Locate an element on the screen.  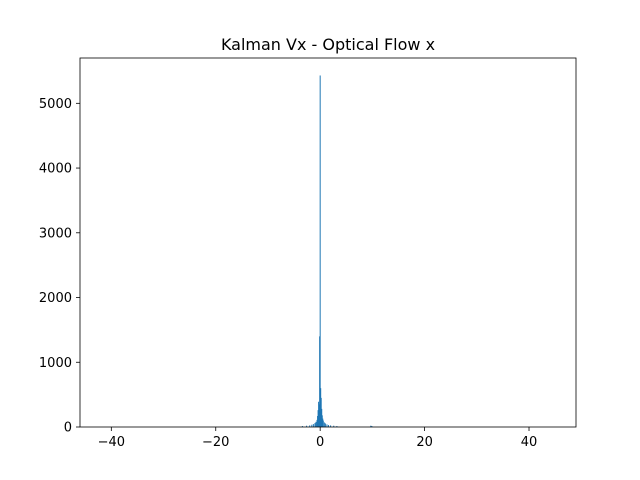
x-tick-label: 40 is located at coordinates (529, 442).